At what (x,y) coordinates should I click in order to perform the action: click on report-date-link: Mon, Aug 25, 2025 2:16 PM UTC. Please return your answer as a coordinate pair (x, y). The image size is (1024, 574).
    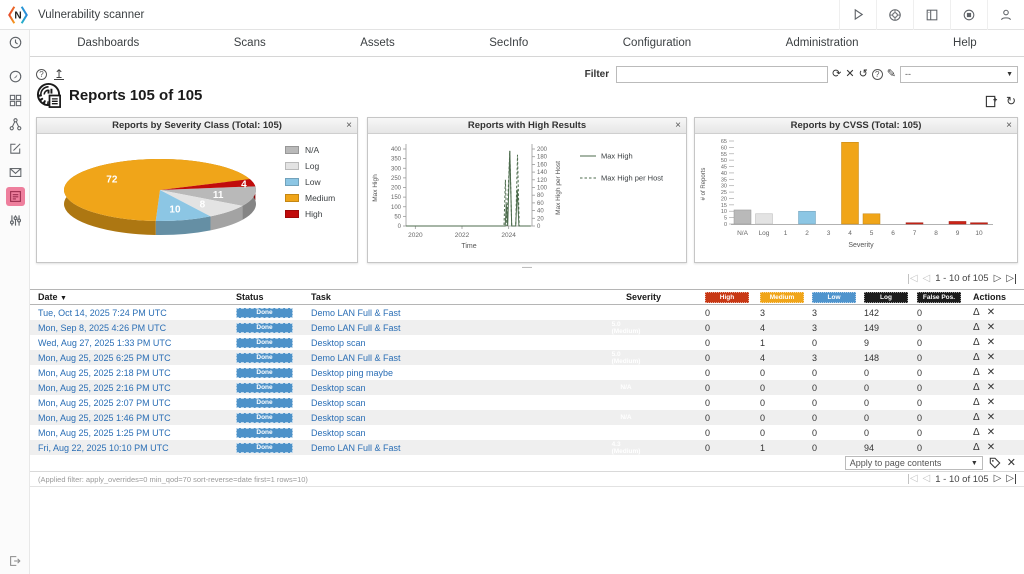
    Looking at the image, I should click on (104, 387).